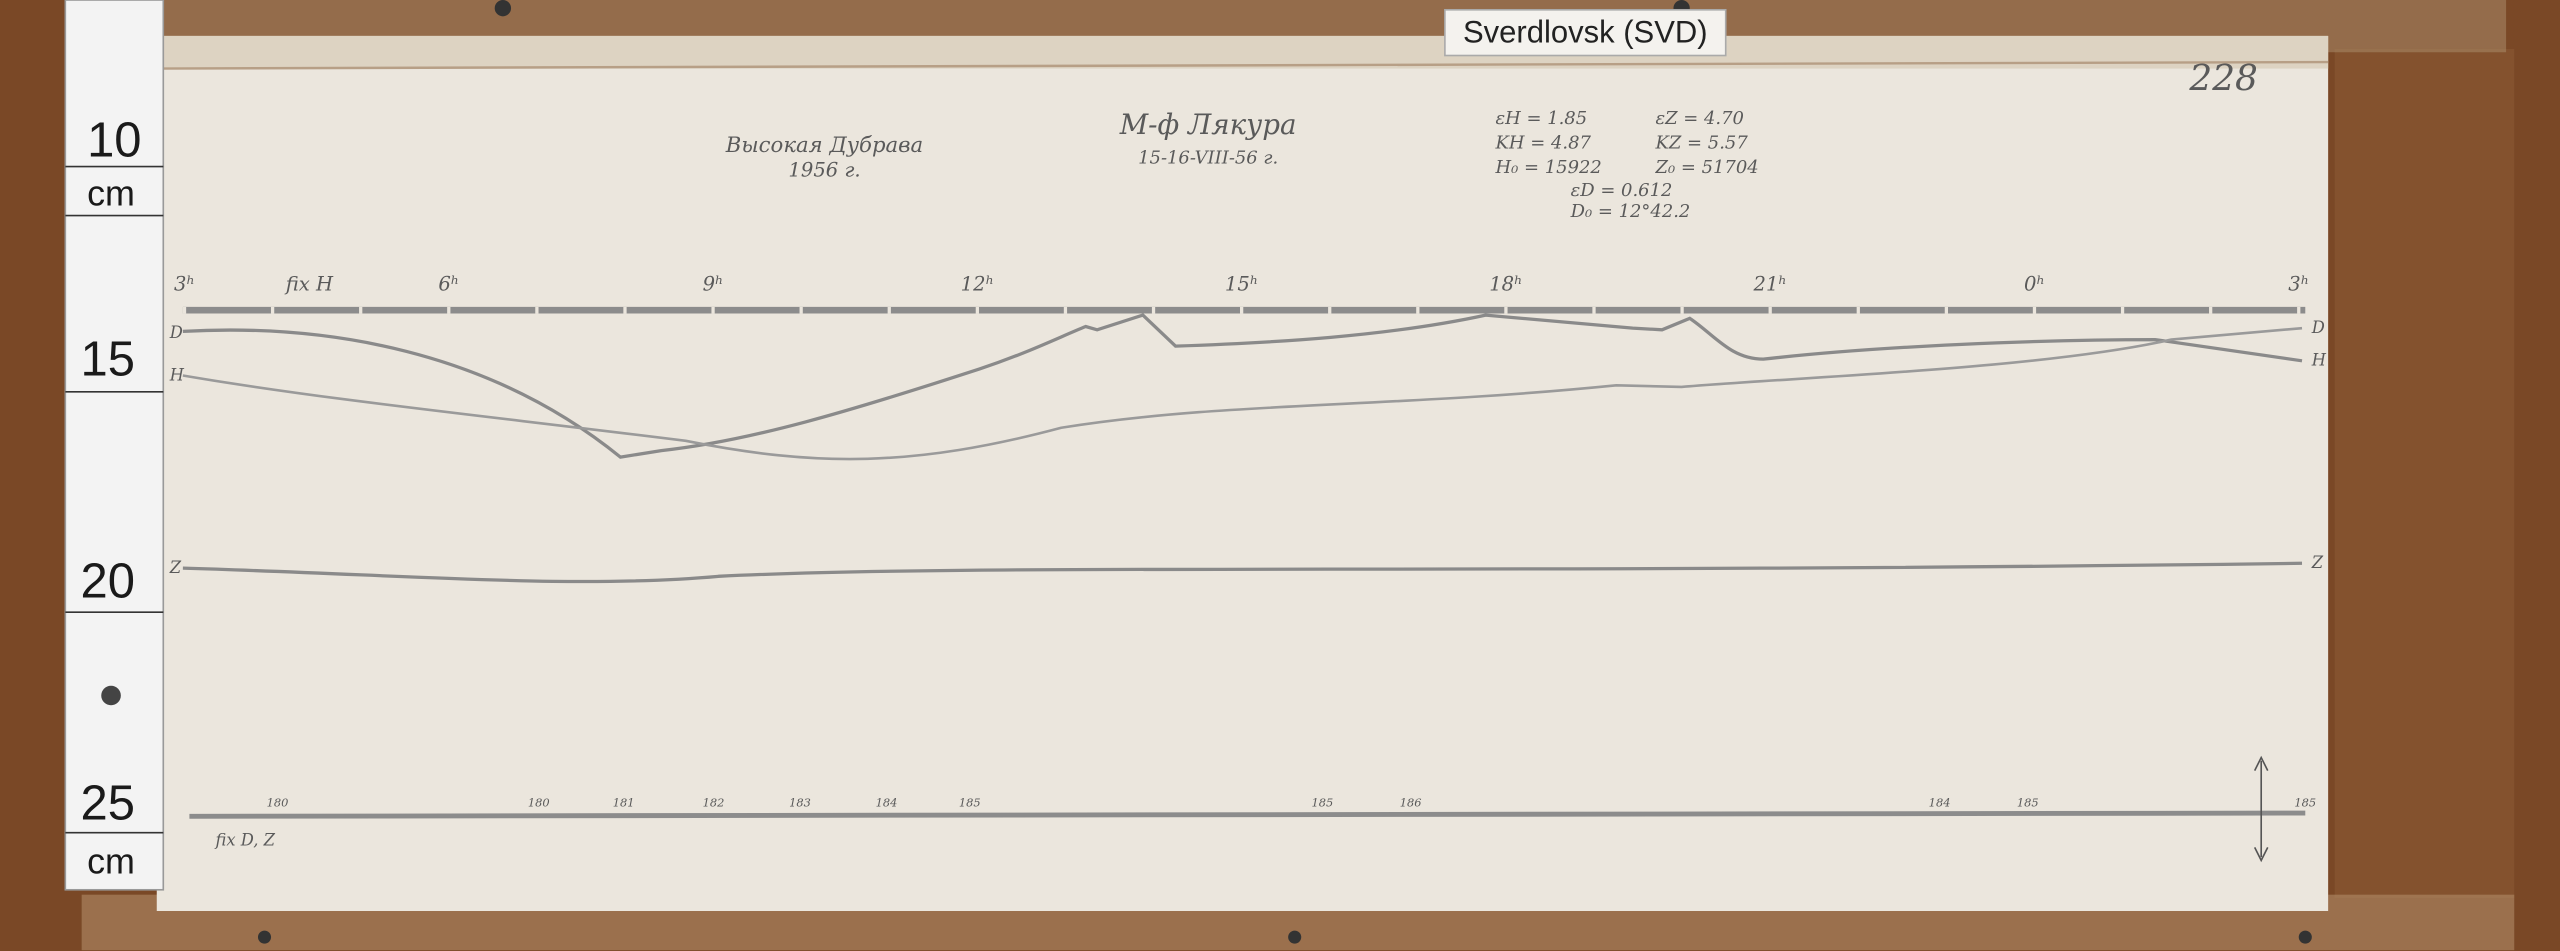  I want to click on parameter: KZ = 5.57, so click(1702, 143).